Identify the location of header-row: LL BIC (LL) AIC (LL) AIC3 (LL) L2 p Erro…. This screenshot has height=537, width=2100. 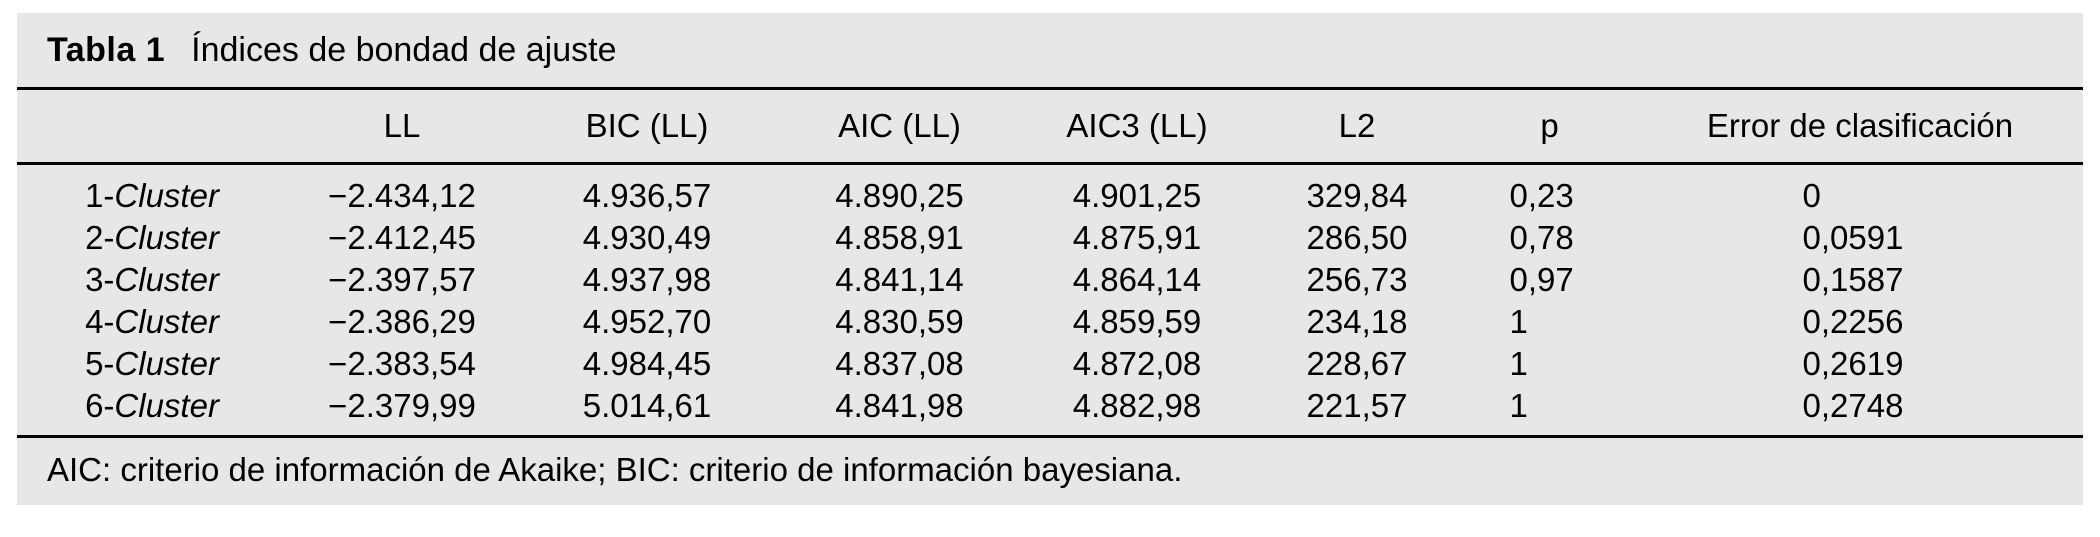
(1050, 127).